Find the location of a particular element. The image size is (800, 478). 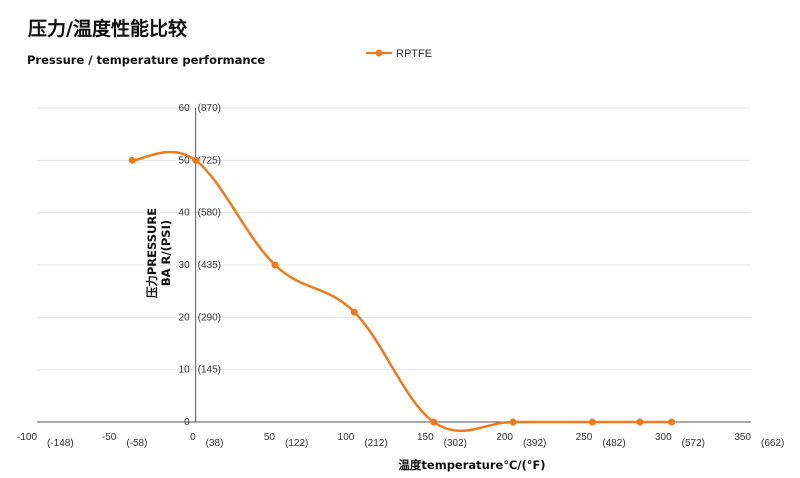

y-tick-psi-label-4: (580) is located at coordinates (209, 213).